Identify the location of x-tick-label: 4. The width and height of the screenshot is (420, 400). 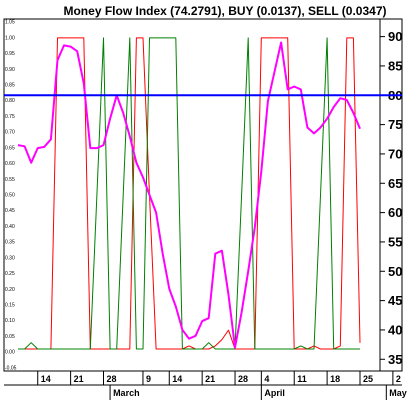
(266, 379).